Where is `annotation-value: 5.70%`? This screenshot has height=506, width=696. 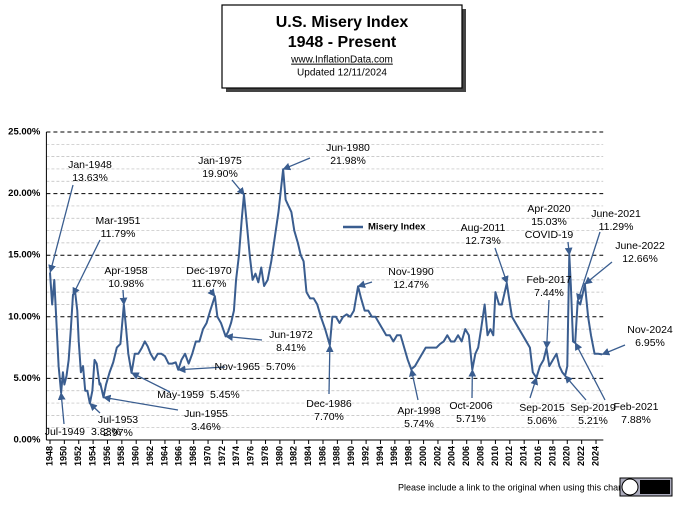
annotation-value: 5.70% is located at coordinates (281, 367).